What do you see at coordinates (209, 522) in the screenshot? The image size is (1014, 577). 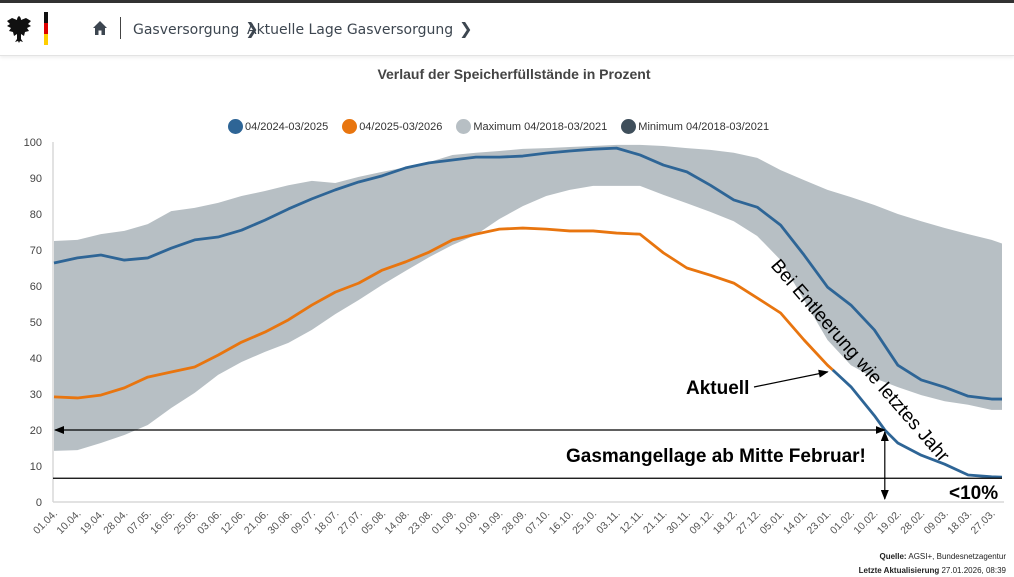 I see `x-tick-label: 03.06.` at bounding box center [209, 522].